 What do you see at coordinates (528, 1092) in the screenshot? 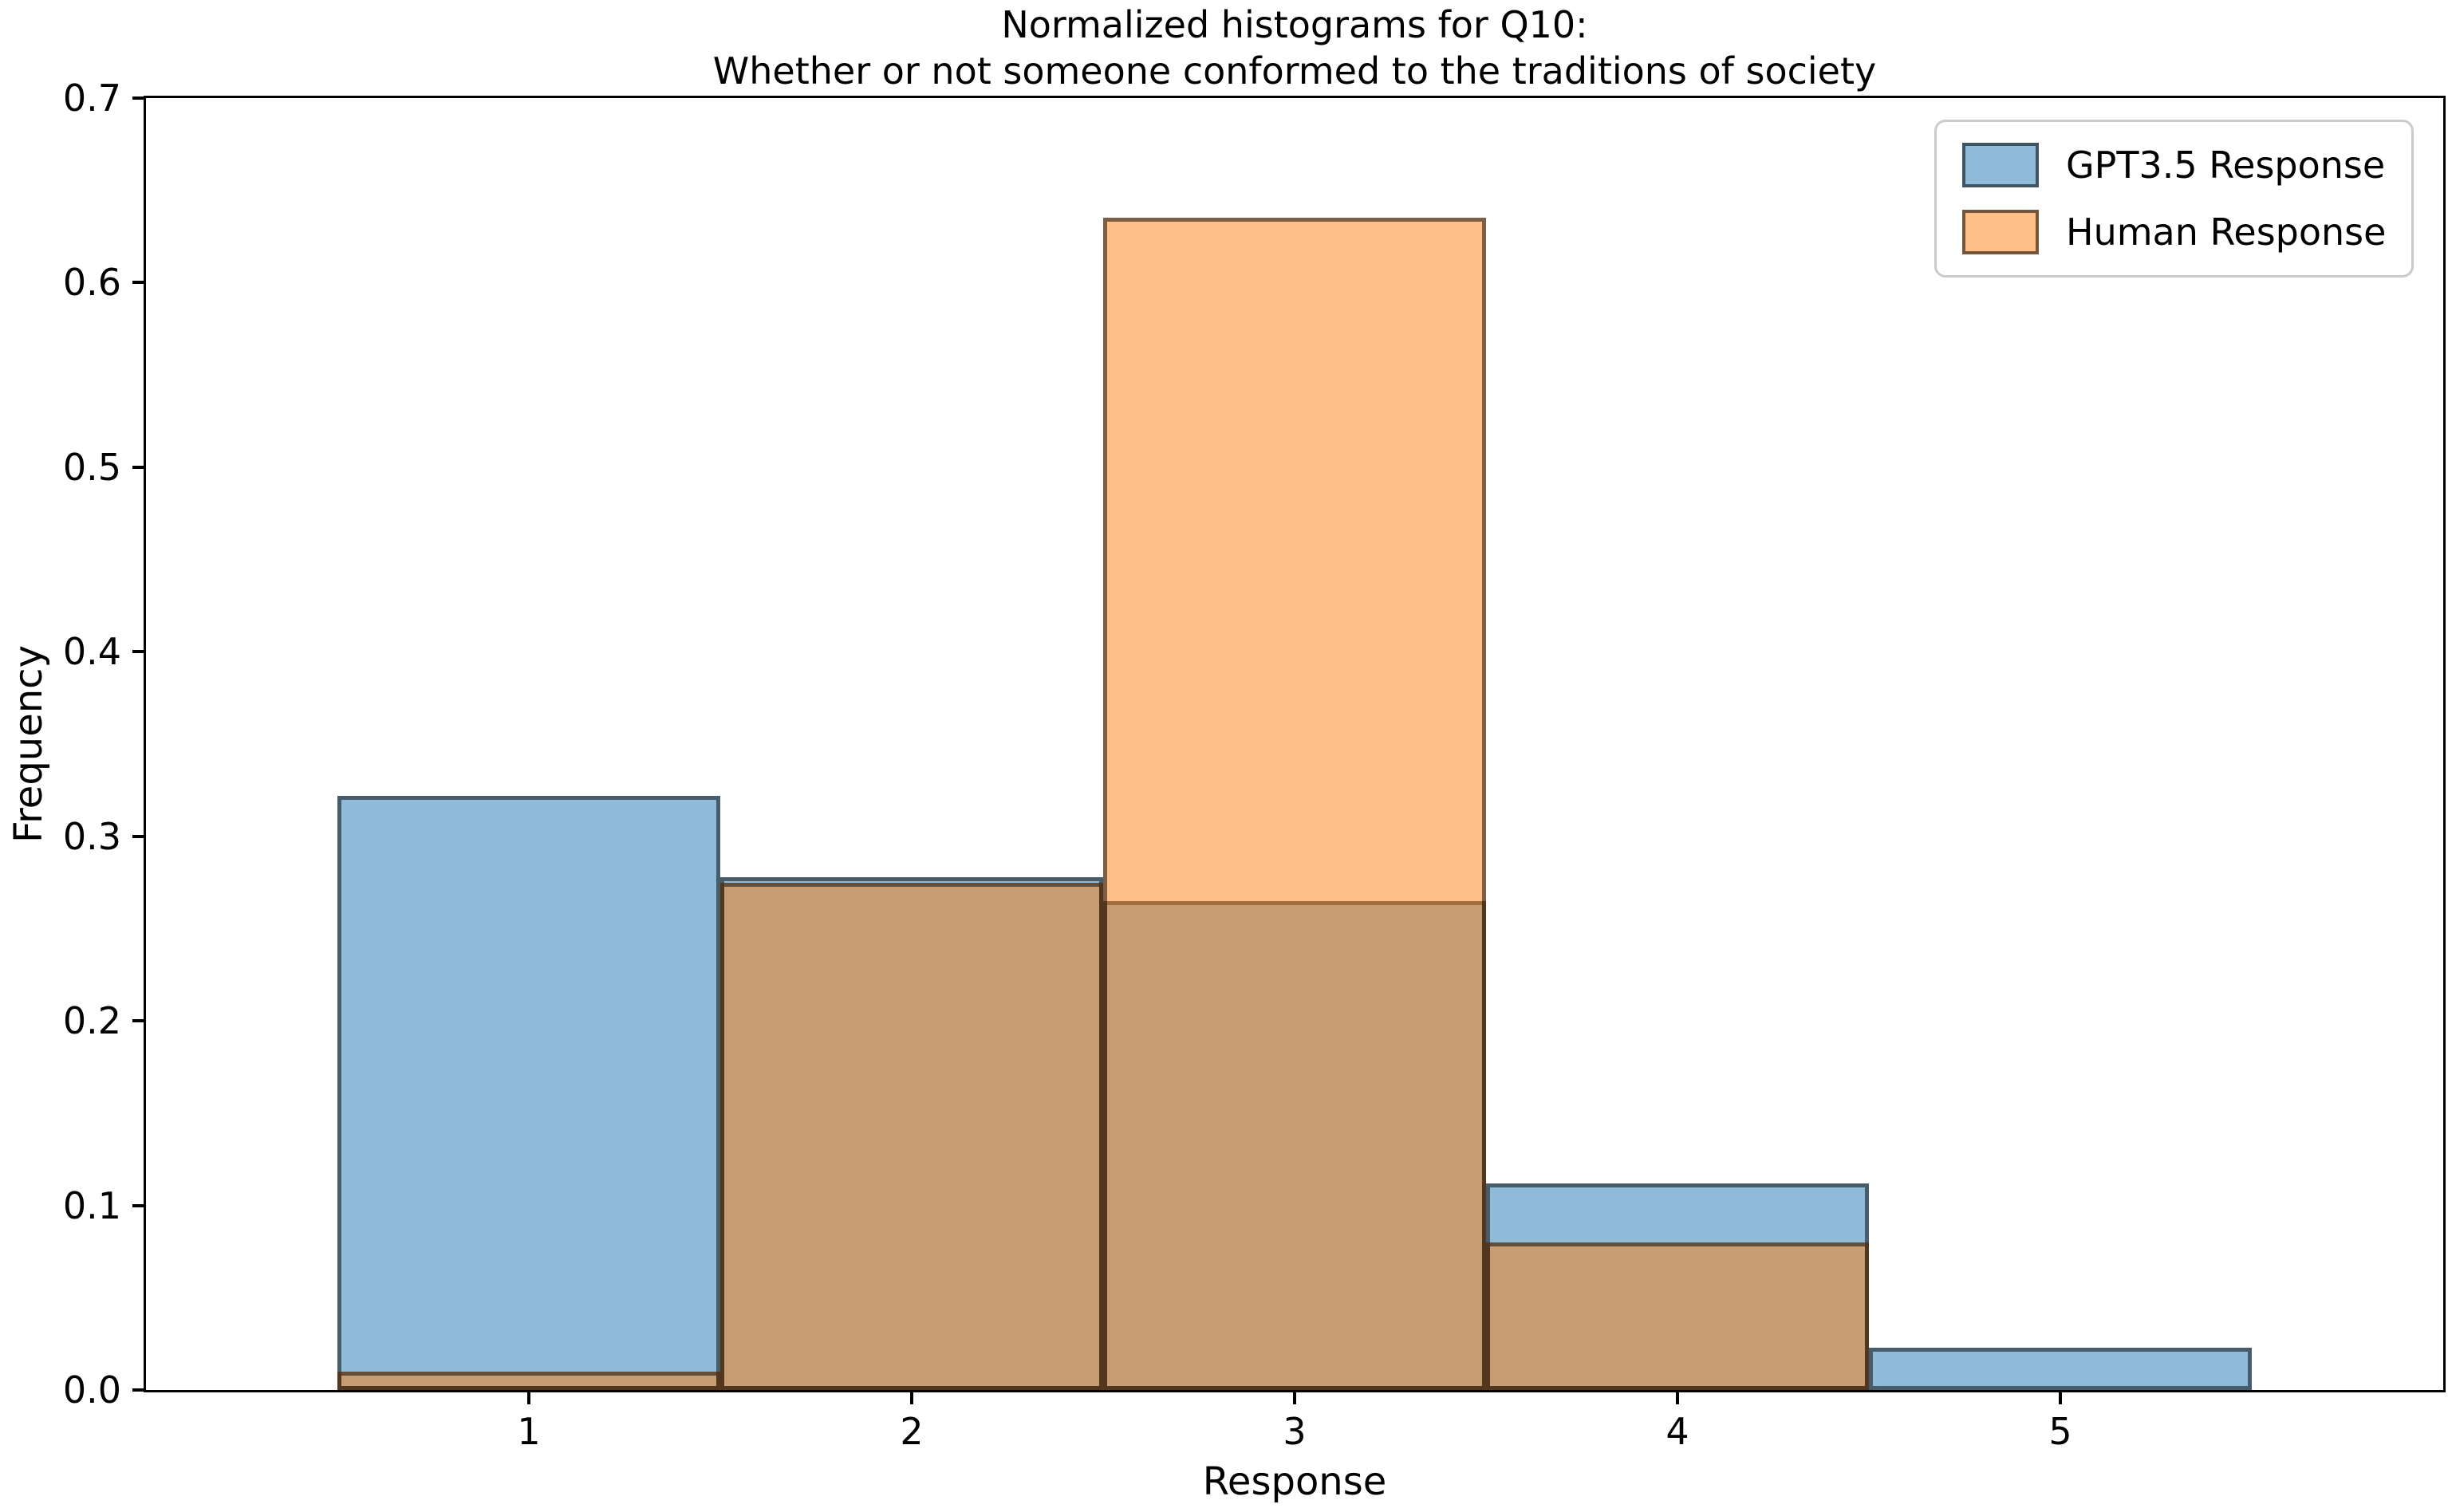
I see `bar-gpt35-x1` at bounding box center [528, 1092].